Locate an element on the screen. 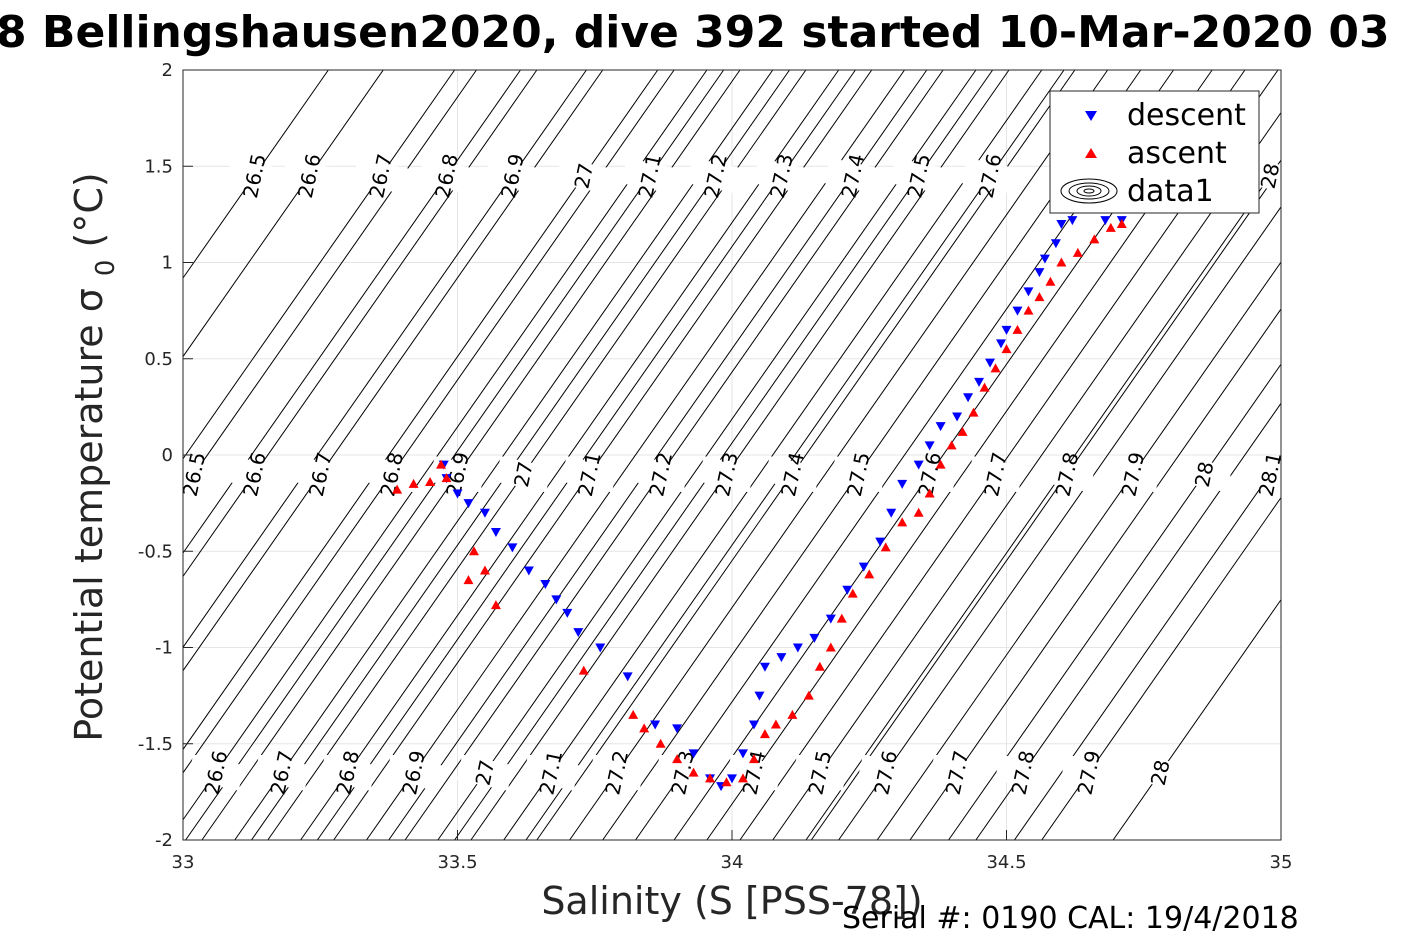 The width and height of the screenshot is (1417, 945). legend-ascent-marker is located at coordinates (1091, 153).